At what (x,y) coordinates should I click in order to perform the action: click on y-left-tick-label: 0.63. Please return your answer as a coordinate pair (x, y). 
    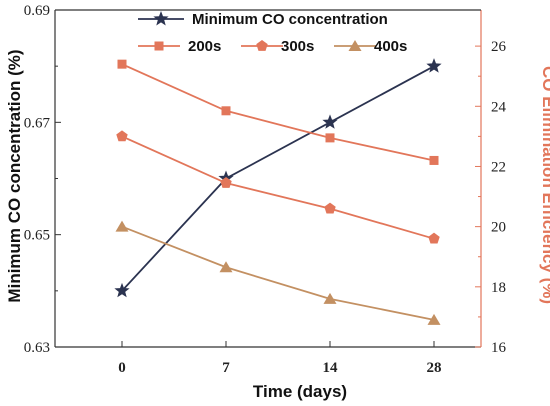
    Looking at the image, I should click on (37, 348).